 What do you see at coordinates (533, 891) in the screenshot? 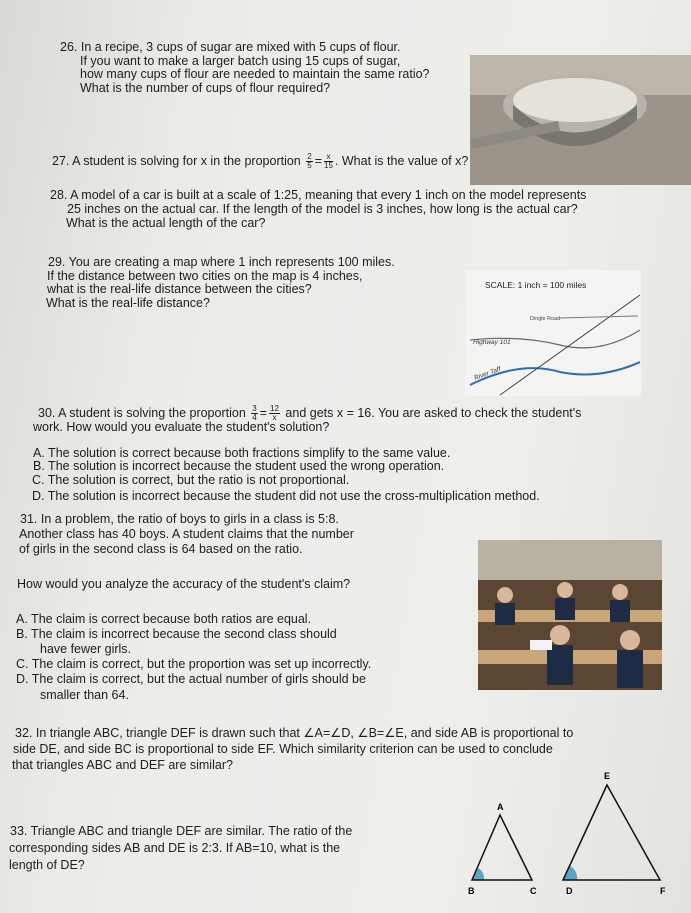
I see `vertex-label: C` at bounding box center [533, 891].